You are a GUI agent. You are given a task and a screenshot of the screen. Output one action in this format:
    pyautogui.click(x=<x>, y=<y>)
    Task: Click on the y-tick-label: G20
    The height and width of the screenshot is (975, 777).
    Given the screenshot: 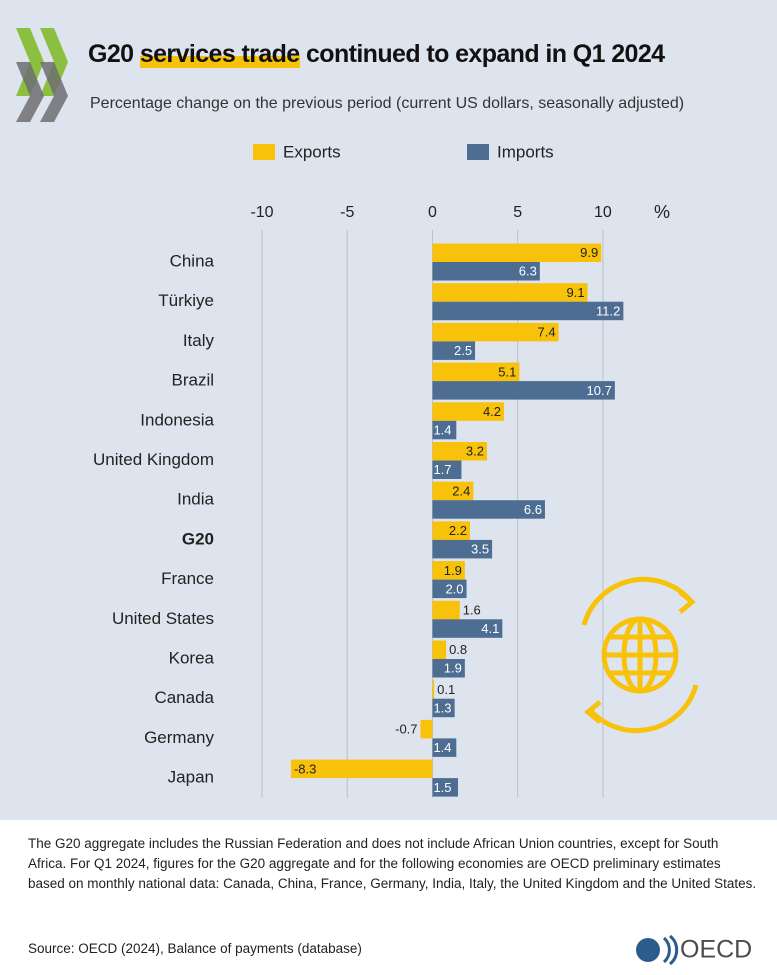 What is the action you would take?
    pyautogui.click(x=198, y=538)
    